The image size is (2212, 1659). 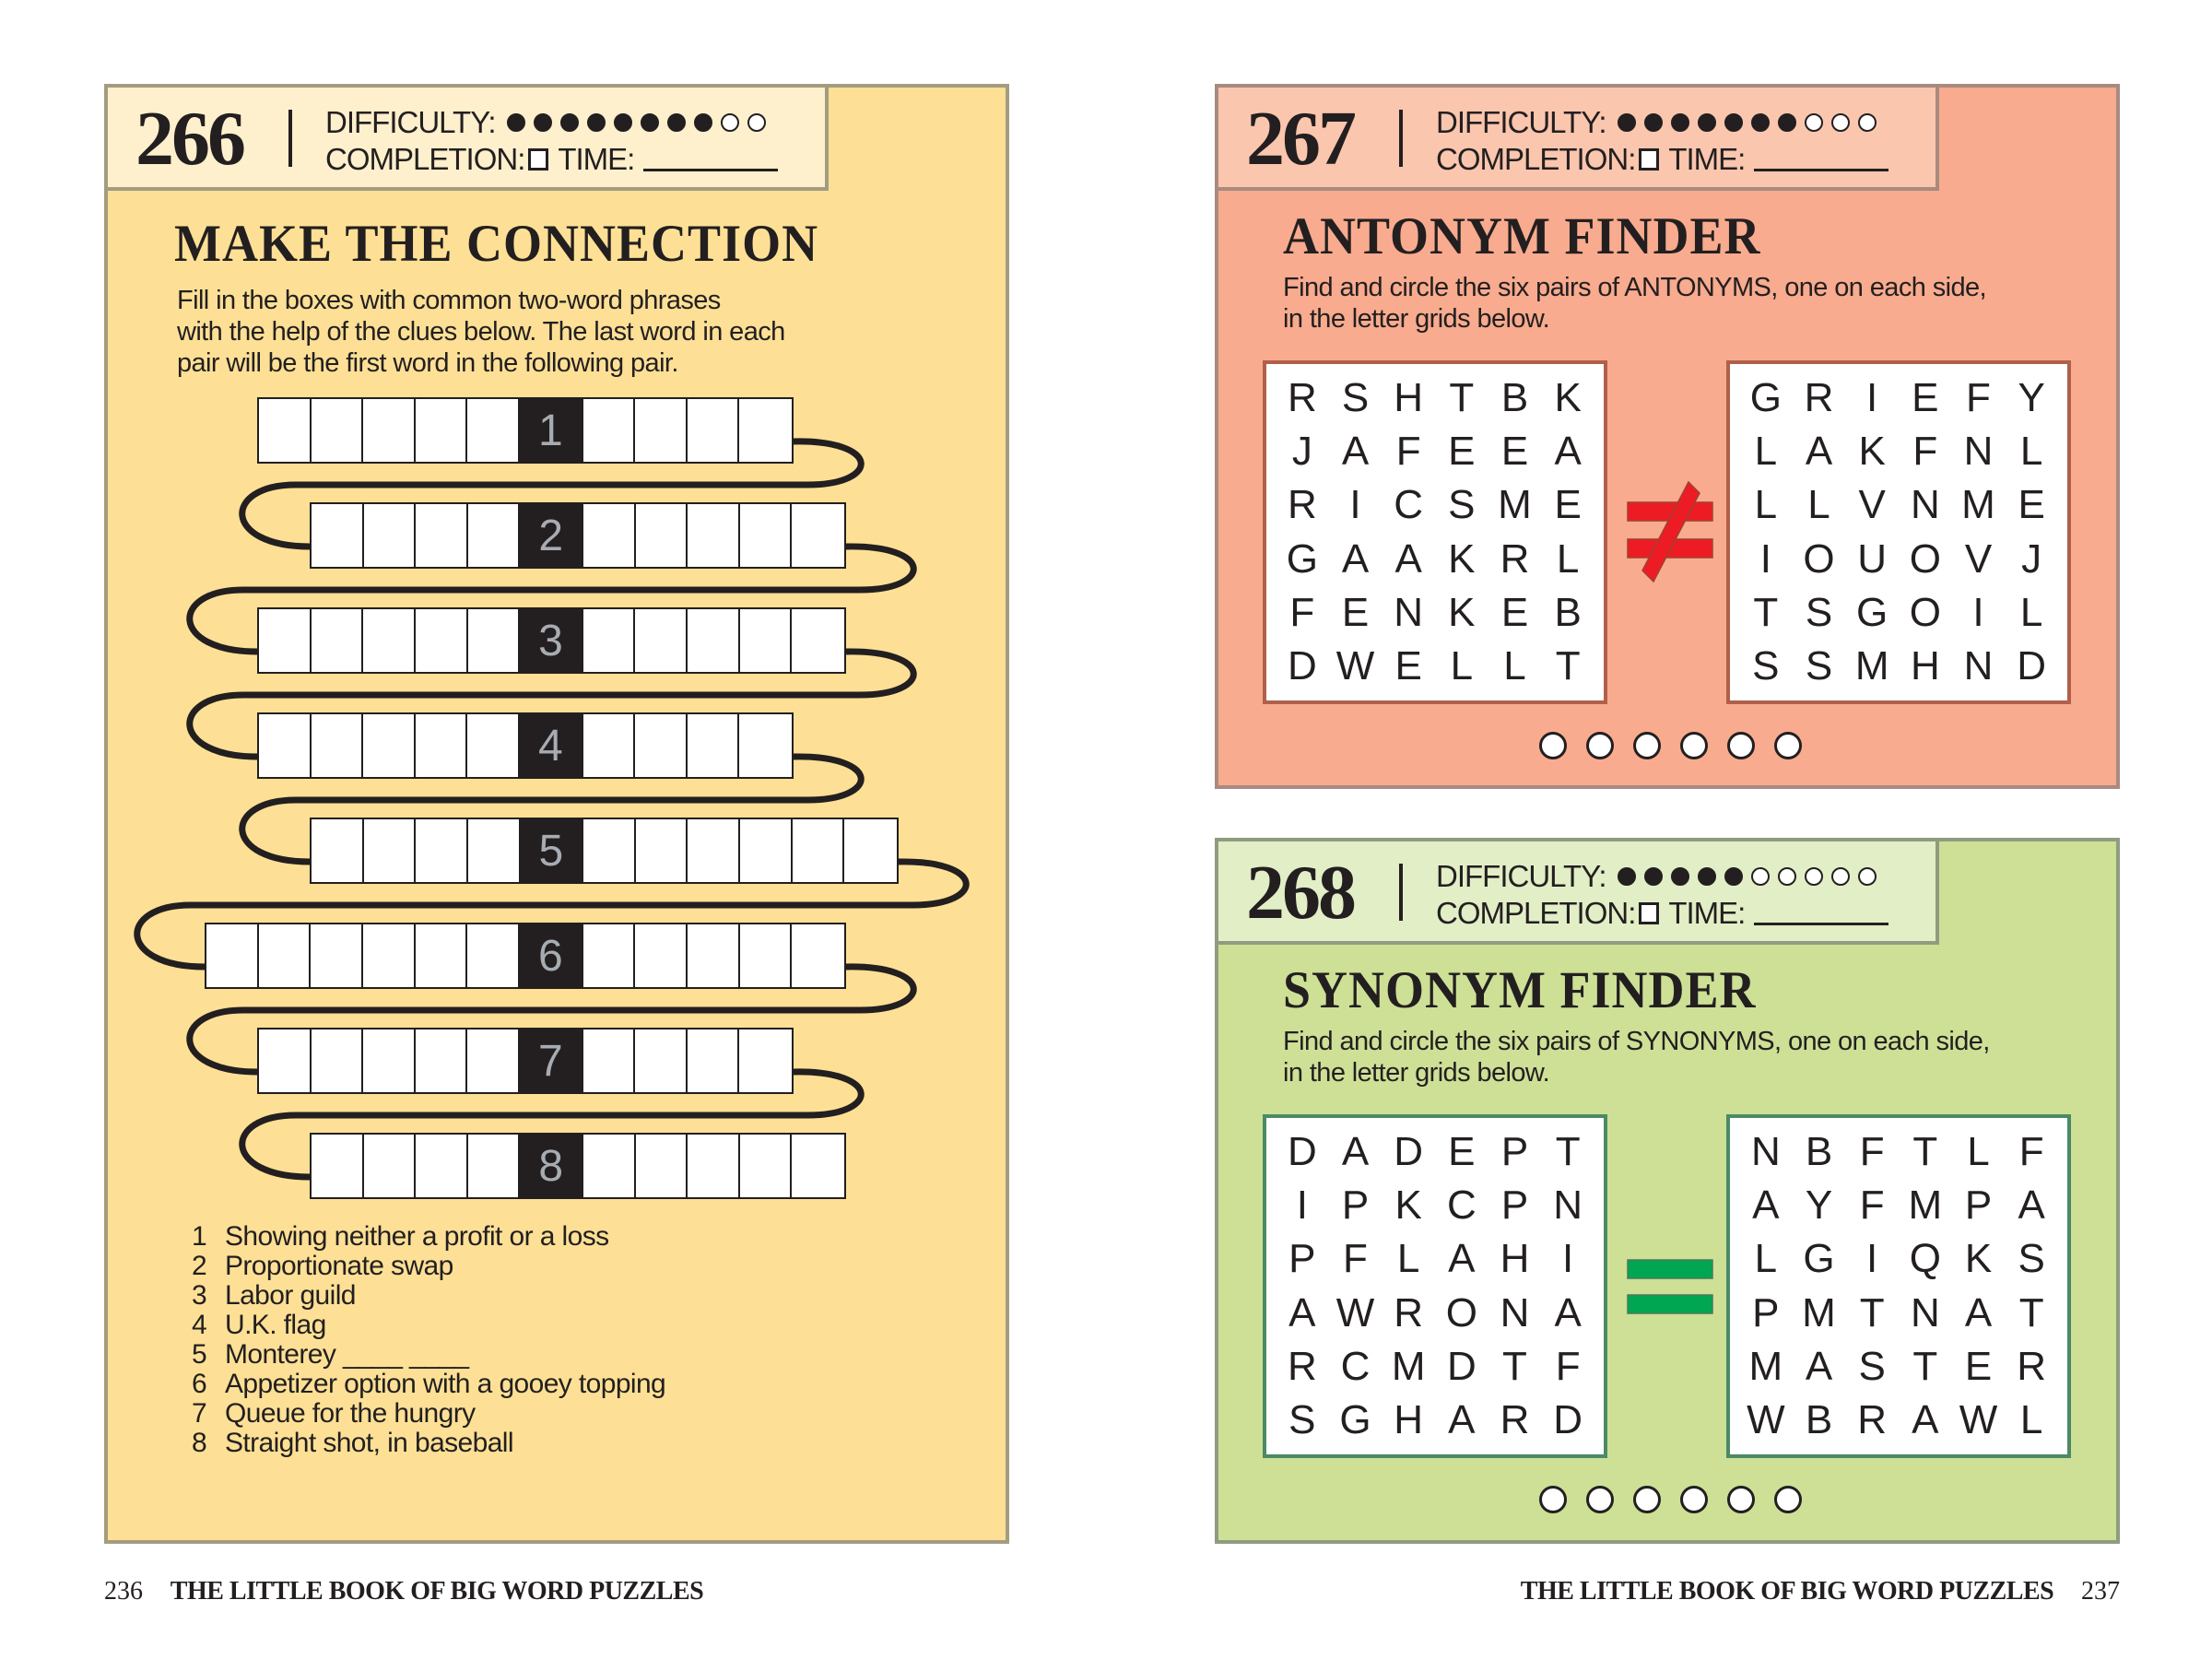 What do you see at coordinates (1765, 1152) in the screenshot?
I see `grid-letter: N` at bounding box center [1765, 1152].